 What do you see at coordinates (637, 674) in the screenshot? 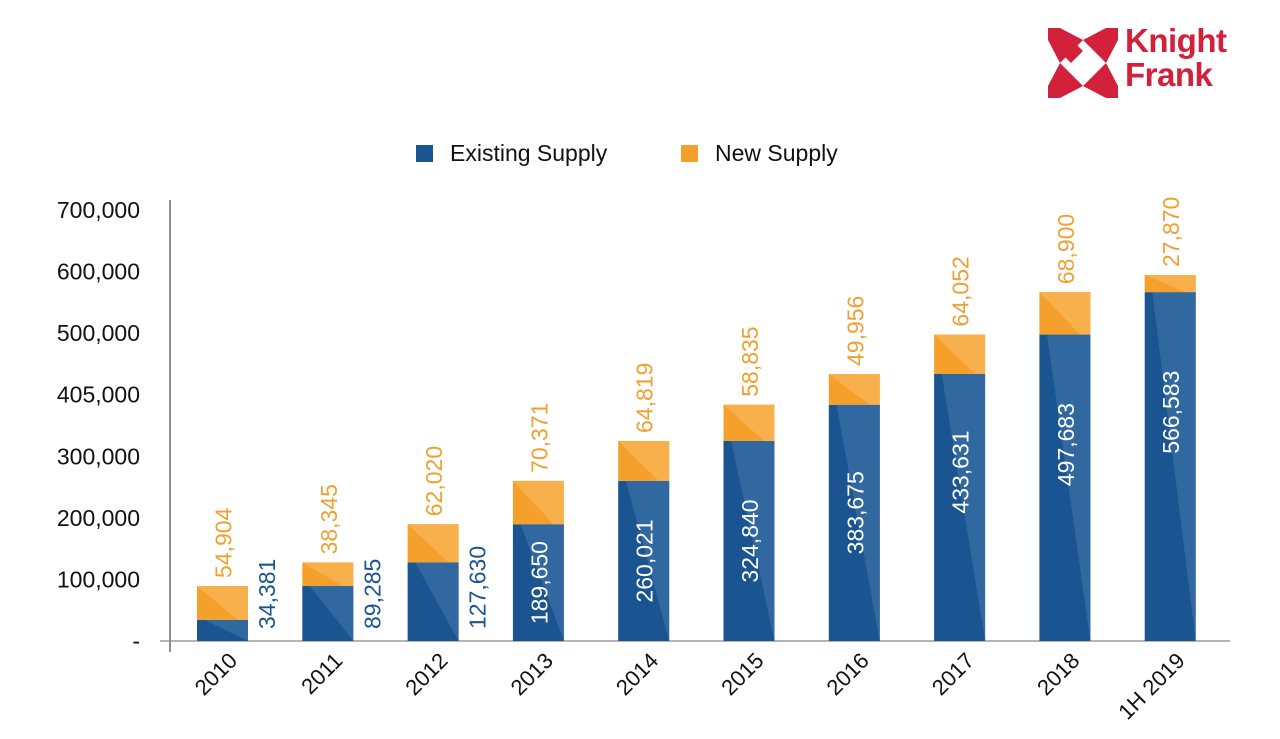
I see `x-tick-label: 2014` at bounding box center [637, 674].